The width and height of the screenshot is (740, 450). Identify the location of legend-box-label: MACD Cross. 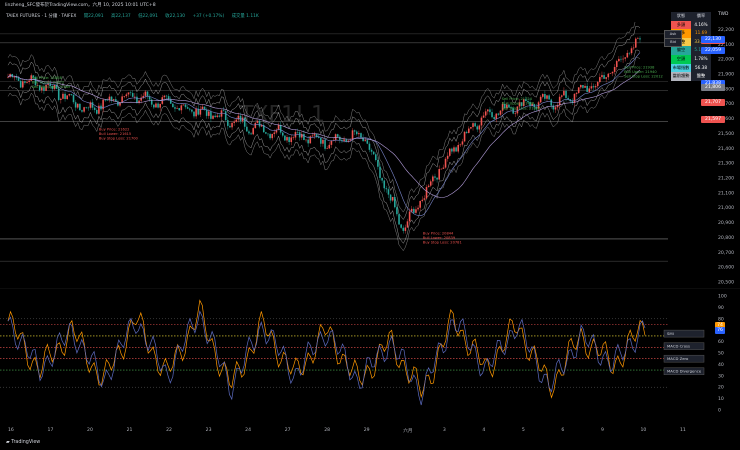
(678, 346).